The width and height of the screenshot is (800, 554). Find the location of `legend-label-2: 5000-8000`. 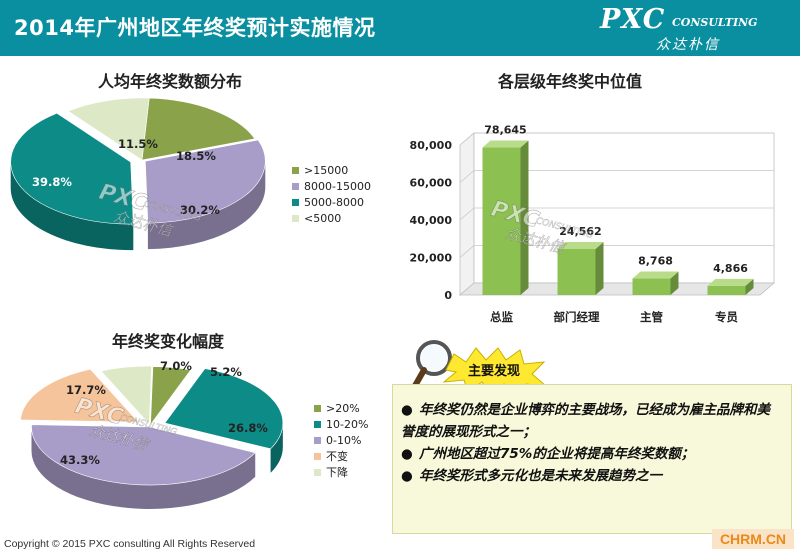

legend-label-2: 5000-8000 is located at coordinates (334, 202).